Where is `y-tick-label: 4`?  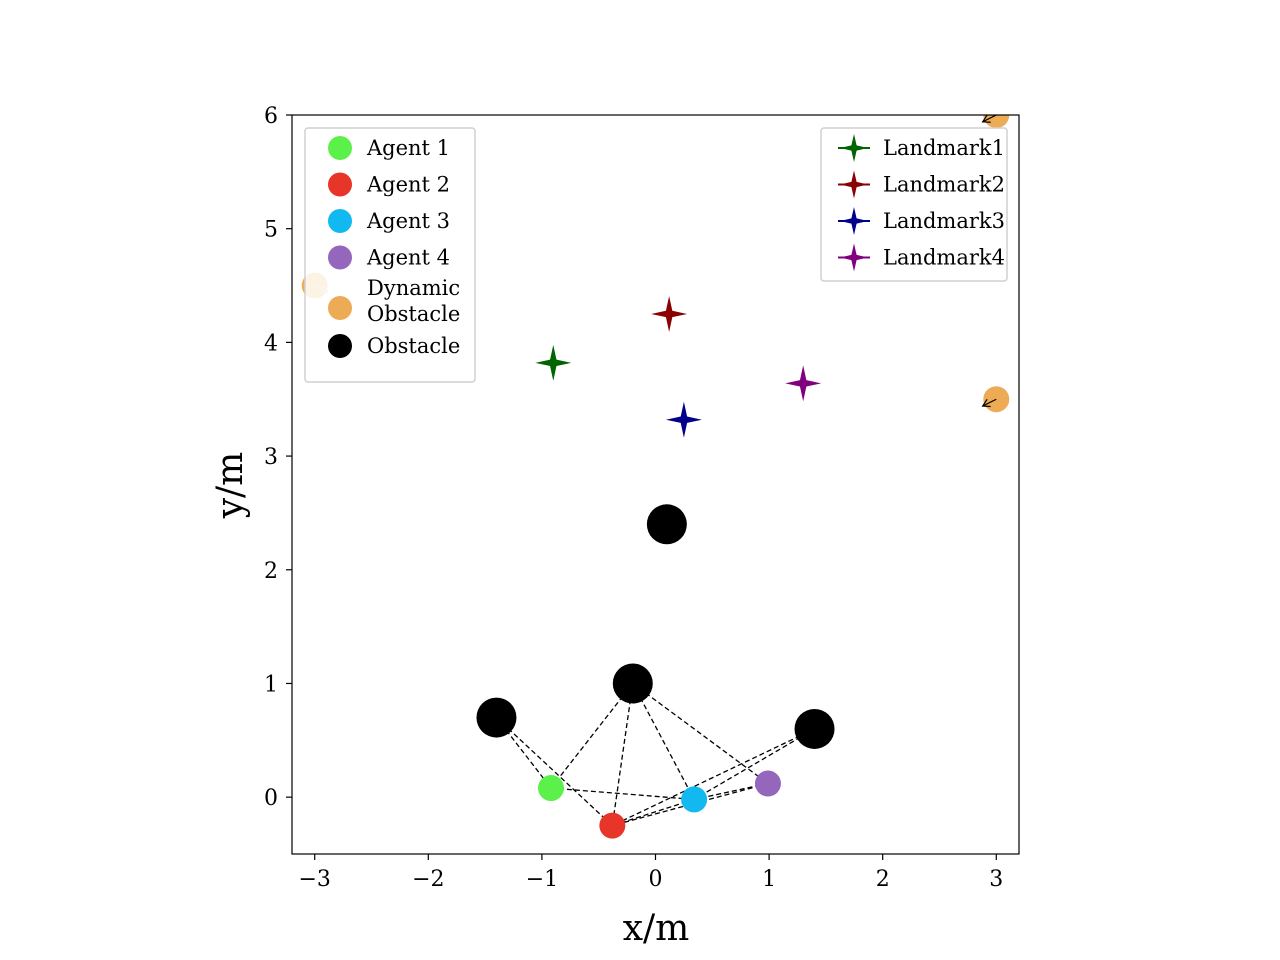 y-tick-label: 4 is located at coordinates (271, 343).